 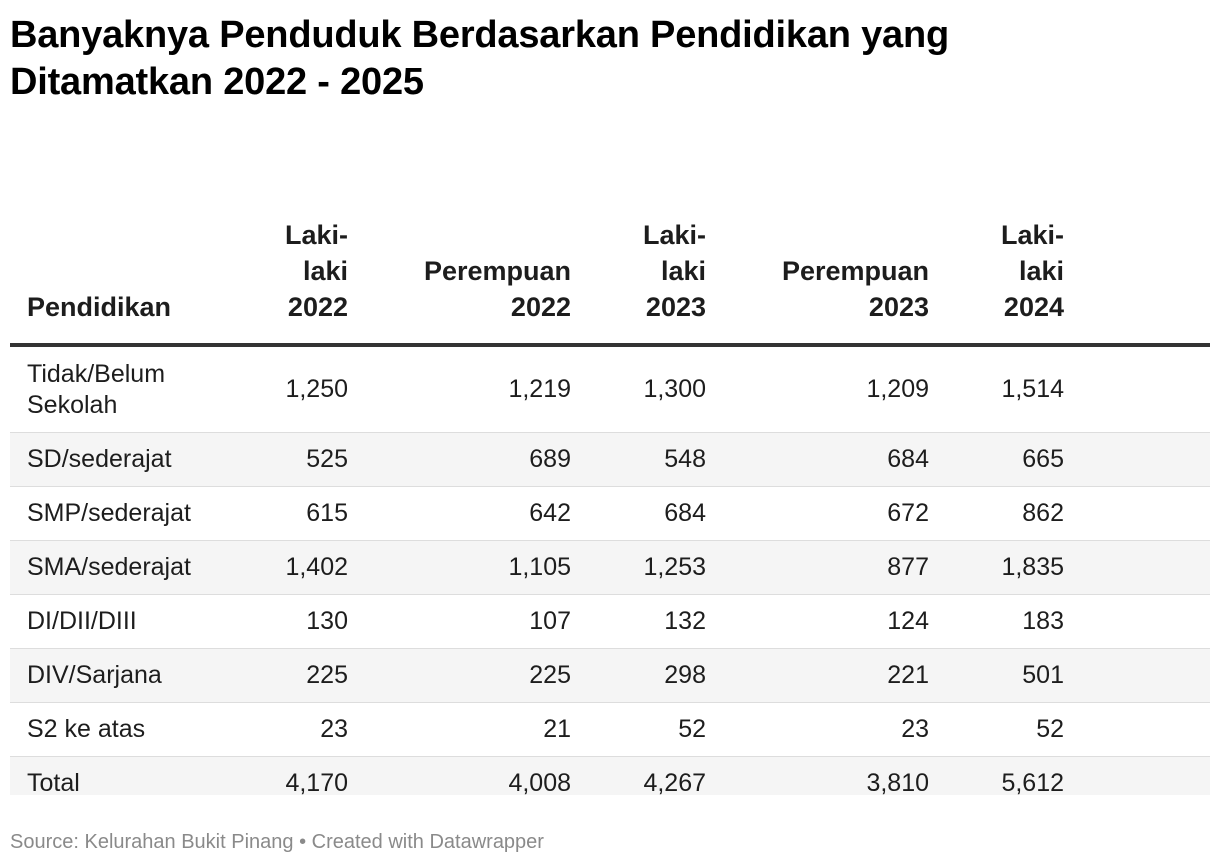 I want to click on value-cell: 1,514, so click(x=996, y=389).